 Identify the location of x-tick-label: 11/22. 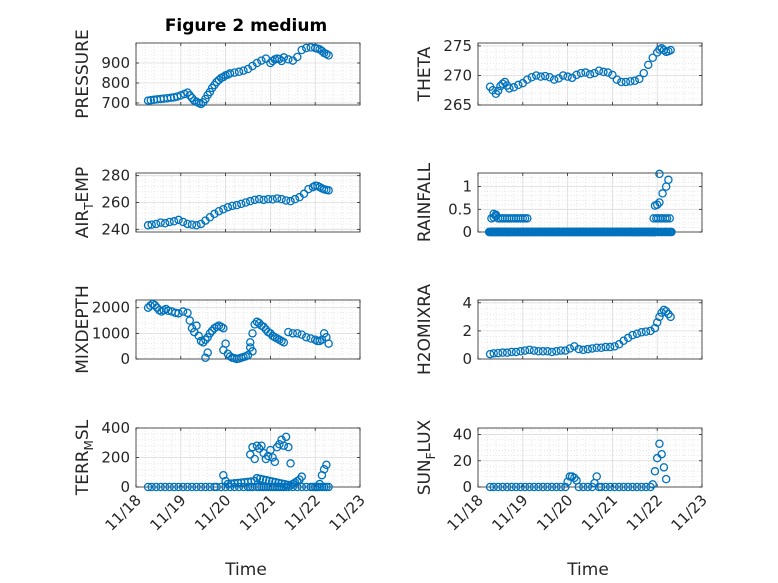
(302, 512).